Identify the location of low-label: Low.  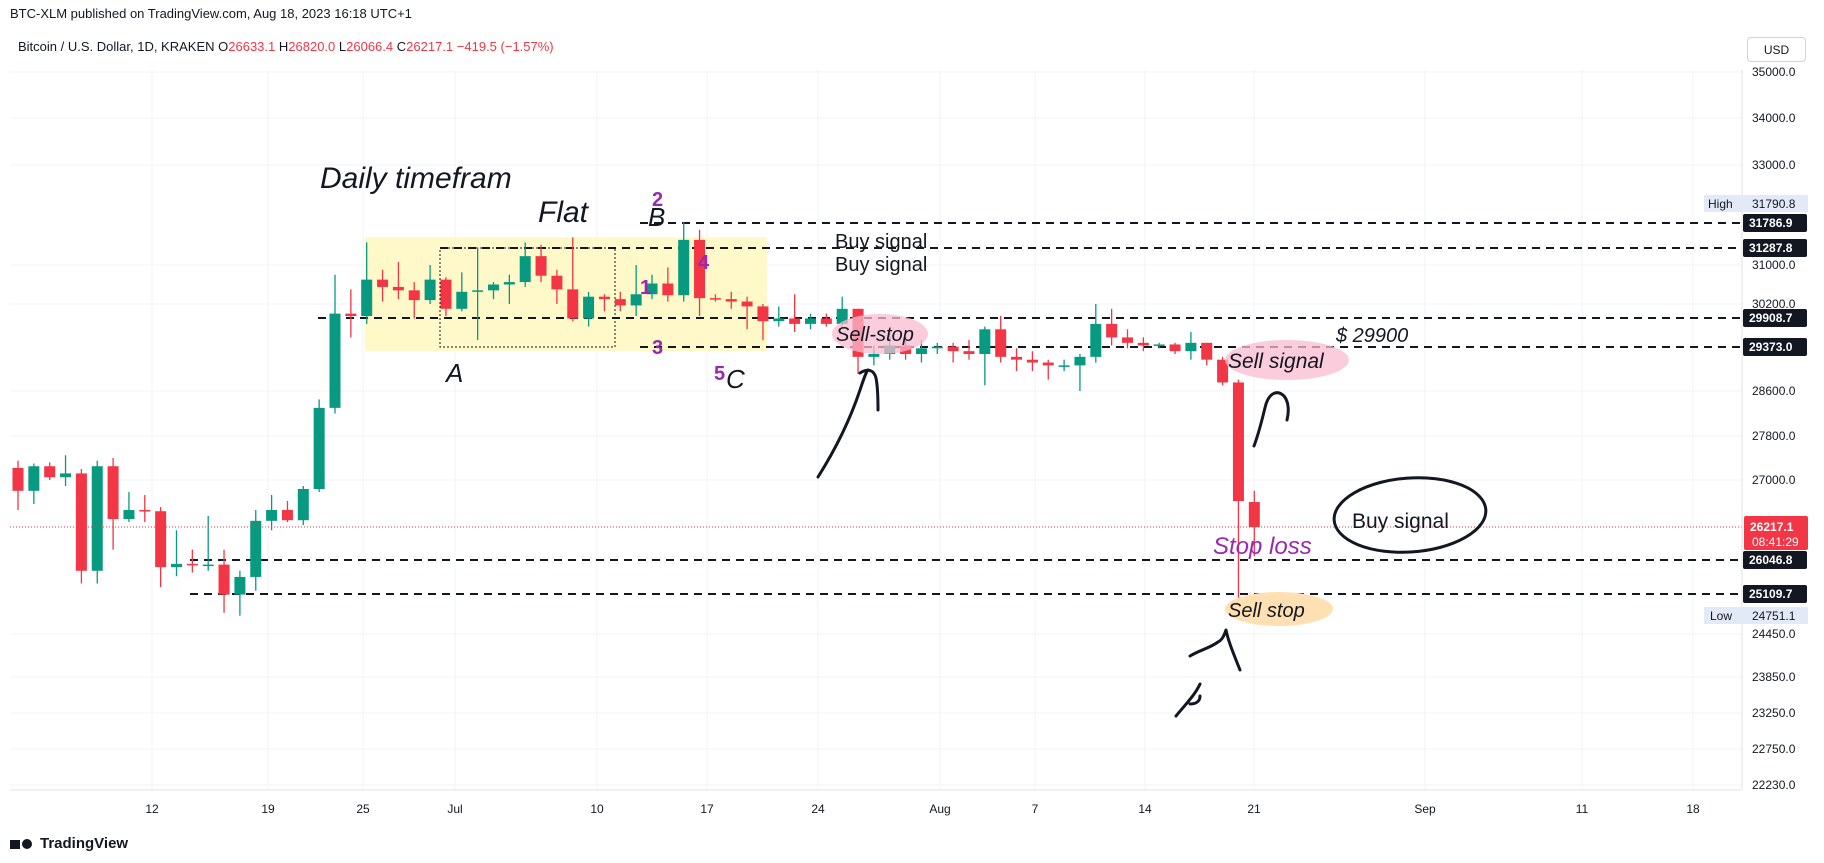
(1721, 616).